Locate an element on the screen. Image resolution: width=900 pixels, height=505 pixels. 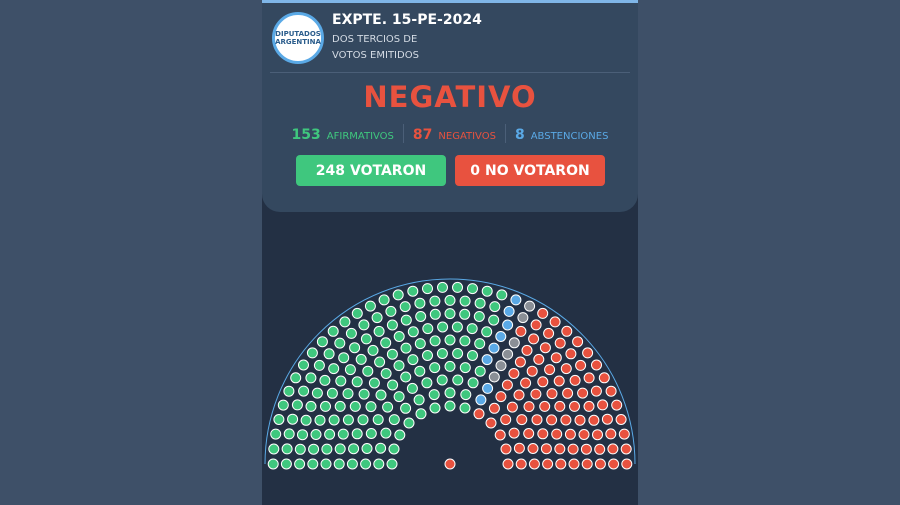
label: ABSTENCIONES is located at coordinates (569, 136).